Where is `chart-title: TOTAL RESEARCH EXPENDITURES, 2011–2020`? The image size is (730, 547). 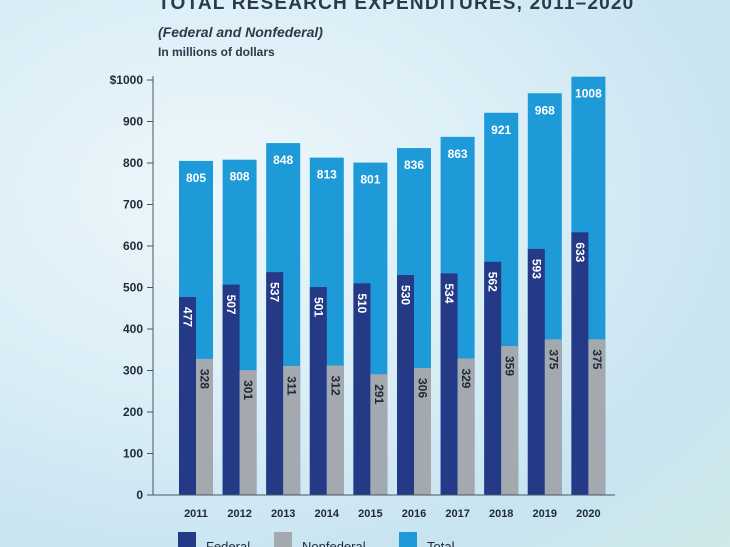 chart-title: TOTAL RESEARCH EXPENDITURES, 2011–2020 is located at coordinates (396, 7).